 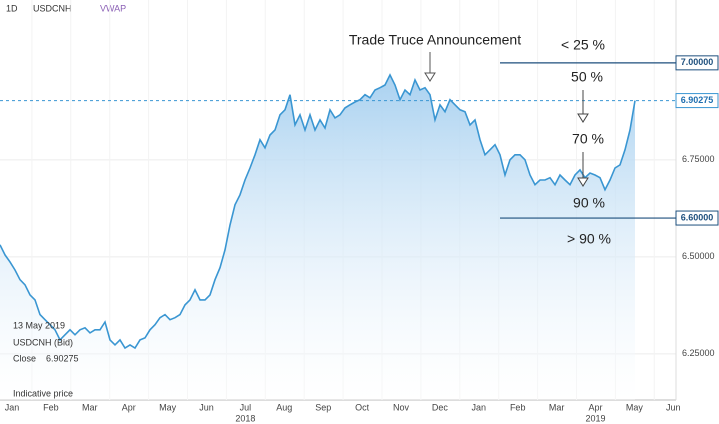 I want to click on tooltip-close-label: Close, so click(x=24, y=358).